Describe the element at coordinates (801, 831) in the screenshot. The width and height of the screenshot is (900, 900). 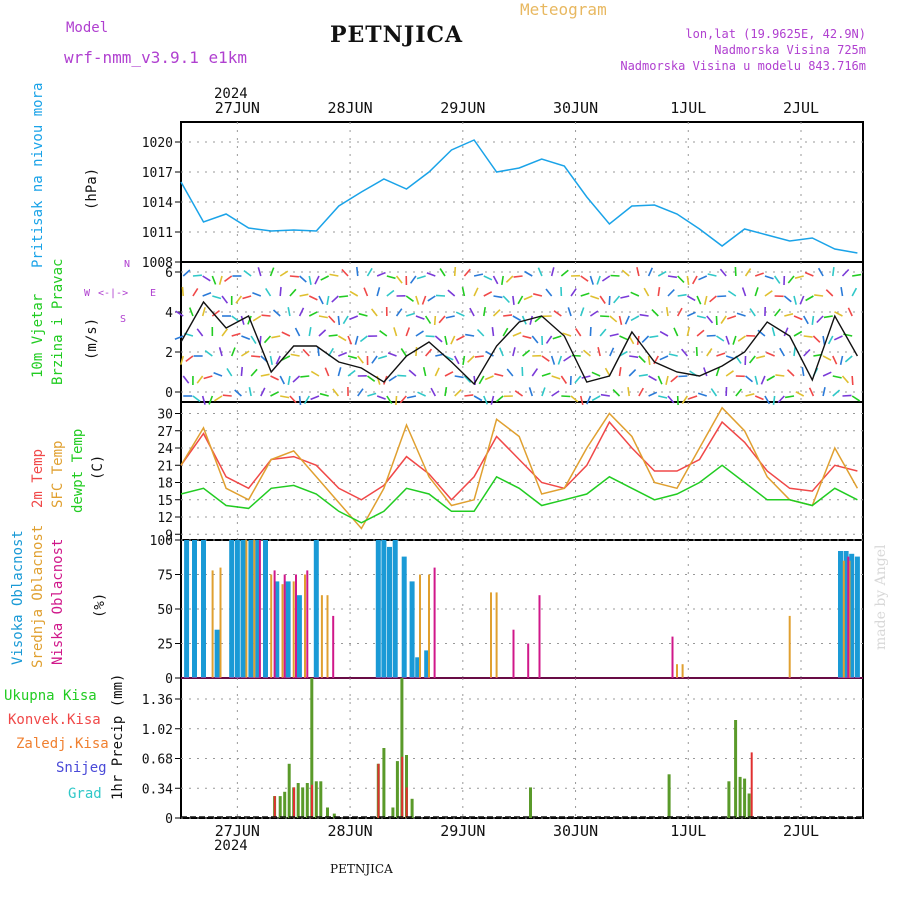
I see `date-label-bottom: 2JUL` at that location.